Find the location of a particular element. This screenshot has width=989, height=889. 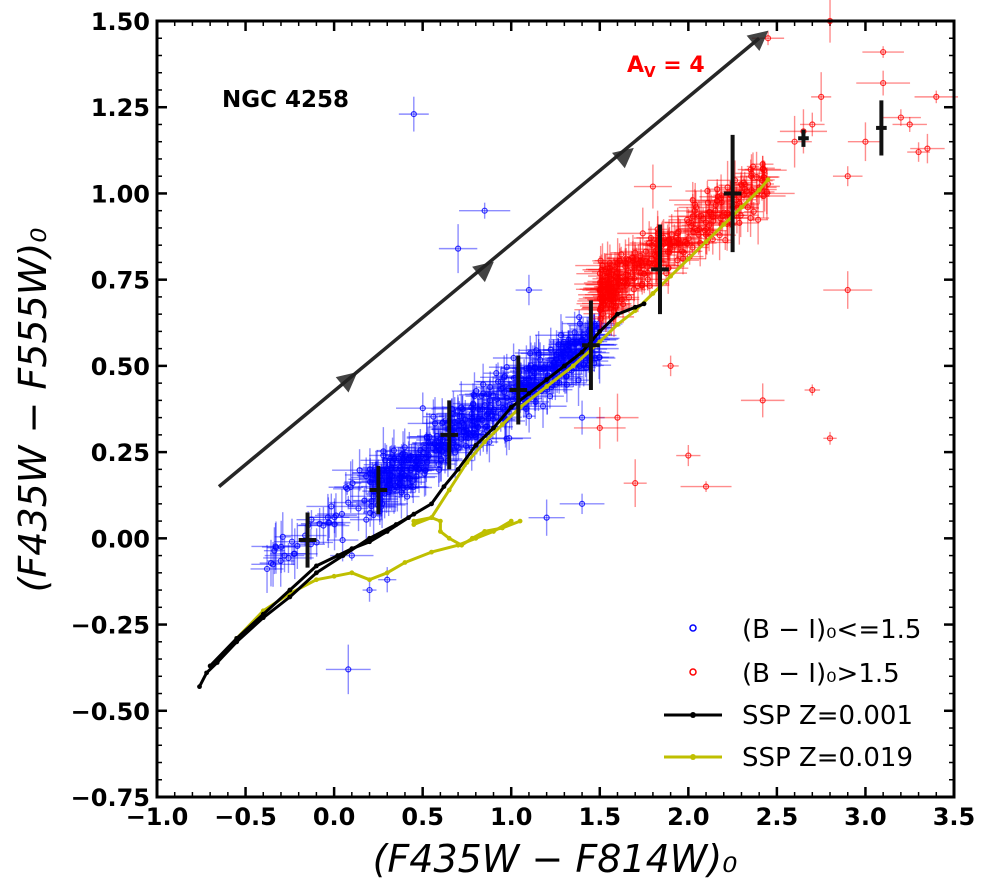

y-tick-label: 0.25 is located at coordinates (120, 453).